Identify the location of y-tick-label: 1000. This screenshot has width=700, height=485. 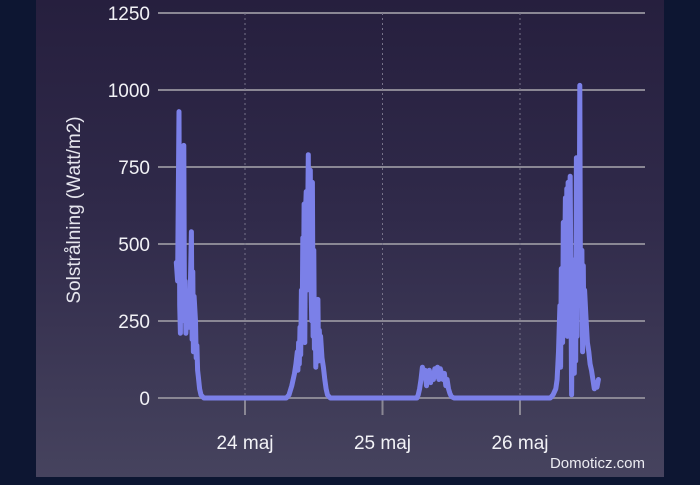
(129, 91).